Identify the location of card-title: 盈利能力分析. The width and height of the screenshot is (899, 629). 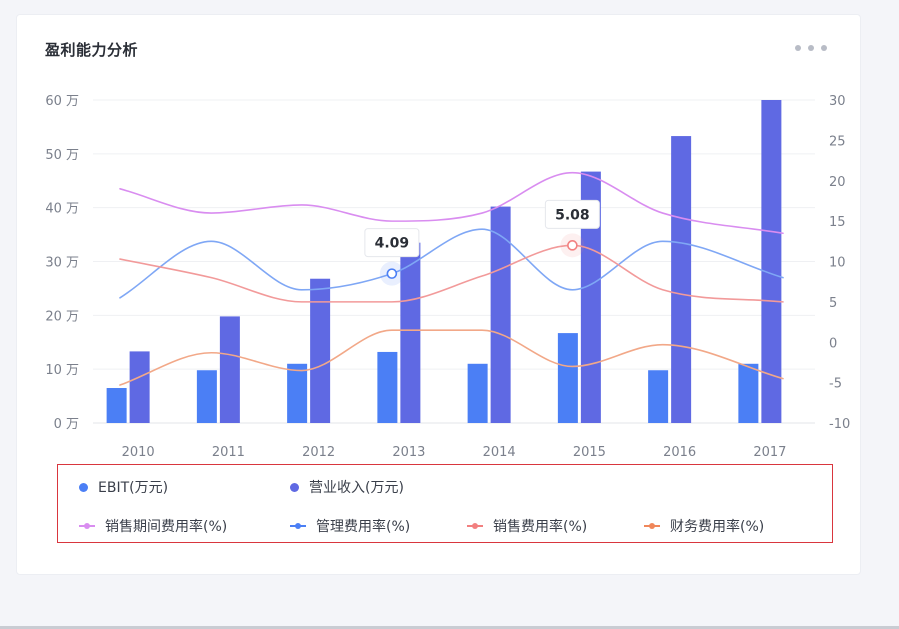
(92, 50).